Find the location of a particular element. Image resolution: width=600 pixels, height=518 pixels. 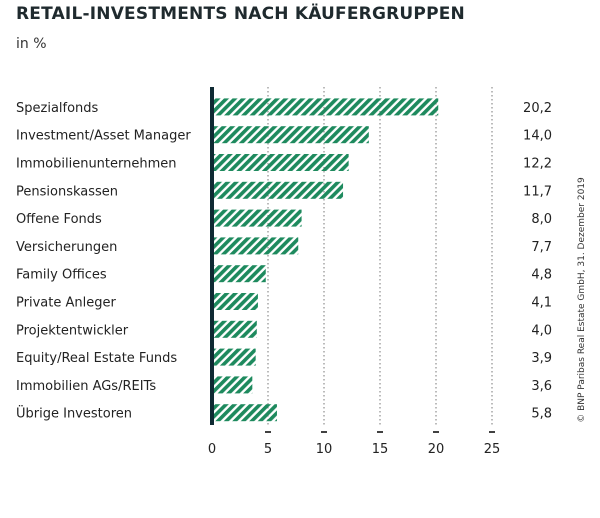

value-label: 14,0 is located at coordinates (537, 136).